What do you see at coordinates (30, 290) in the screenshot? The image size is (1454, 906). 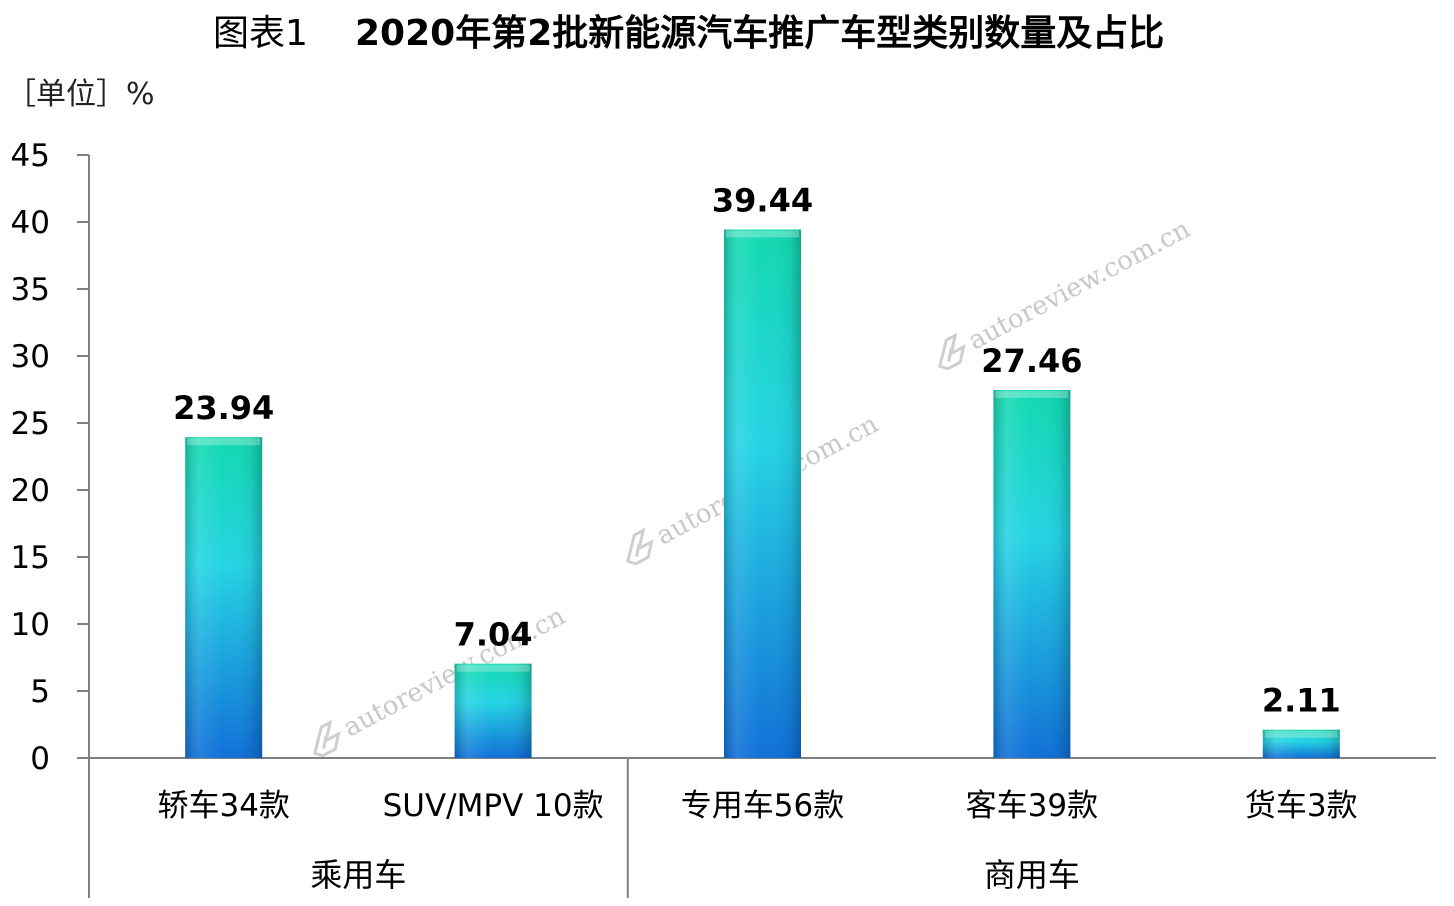 I see `y-tick-label: 35` at bounding box center [30, 290].